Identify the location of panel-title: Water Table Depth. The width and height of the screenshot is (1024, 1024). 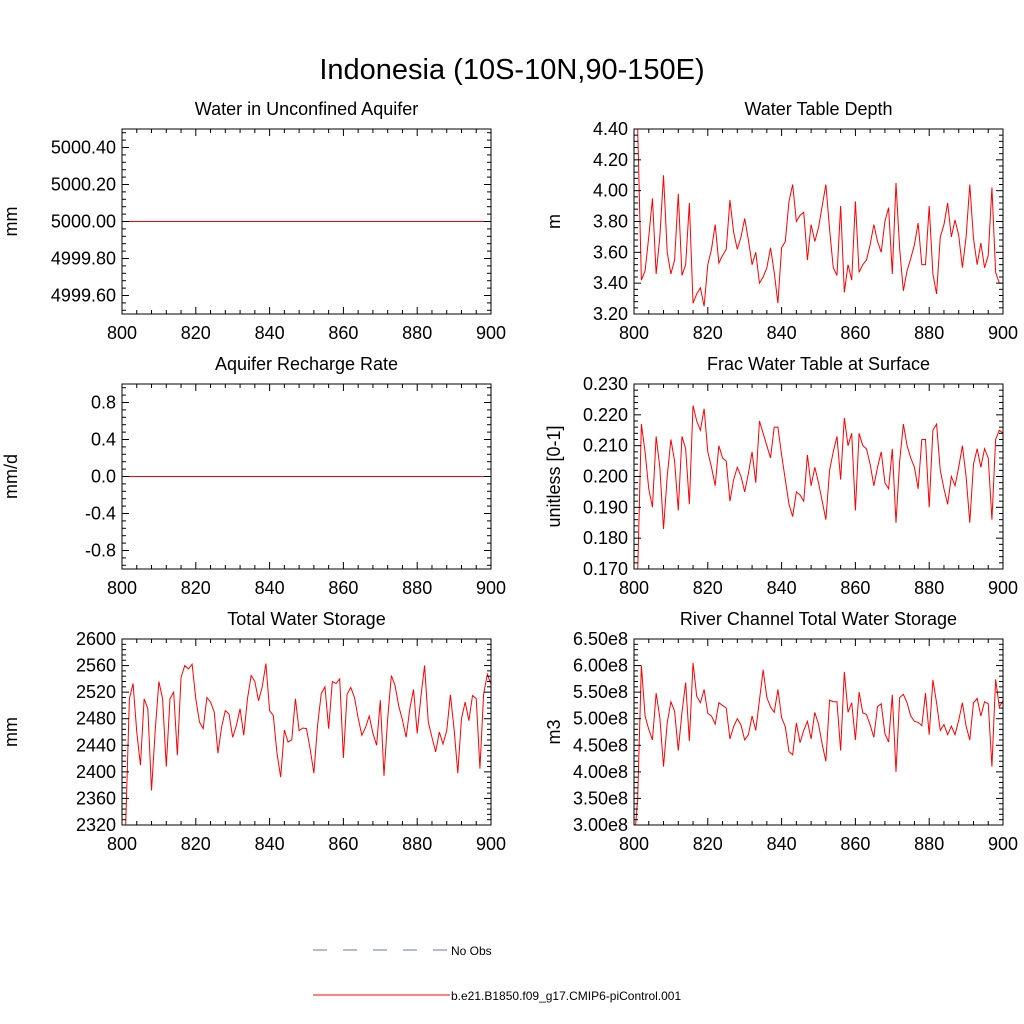
(818, 109).